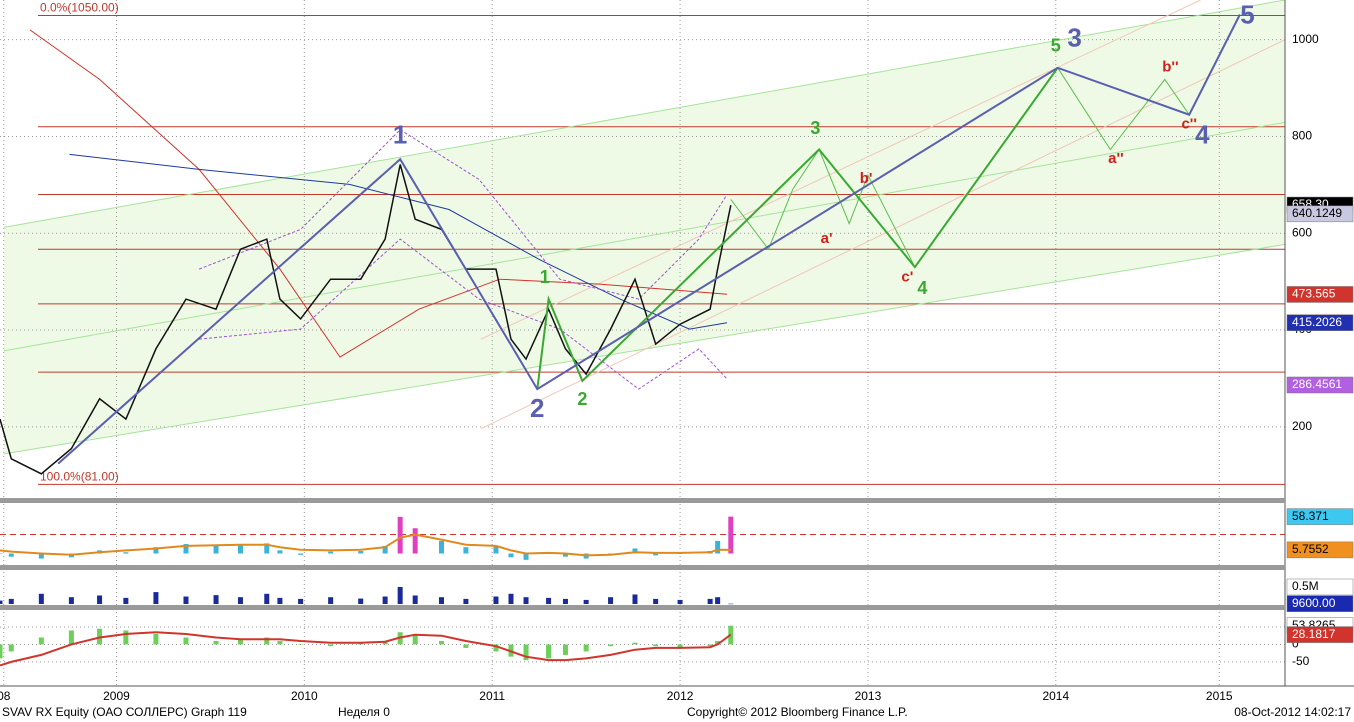 This screenshot has width=1354, height=722. I want to click on price-tag-label: 415.2026, so click(1317, 322).